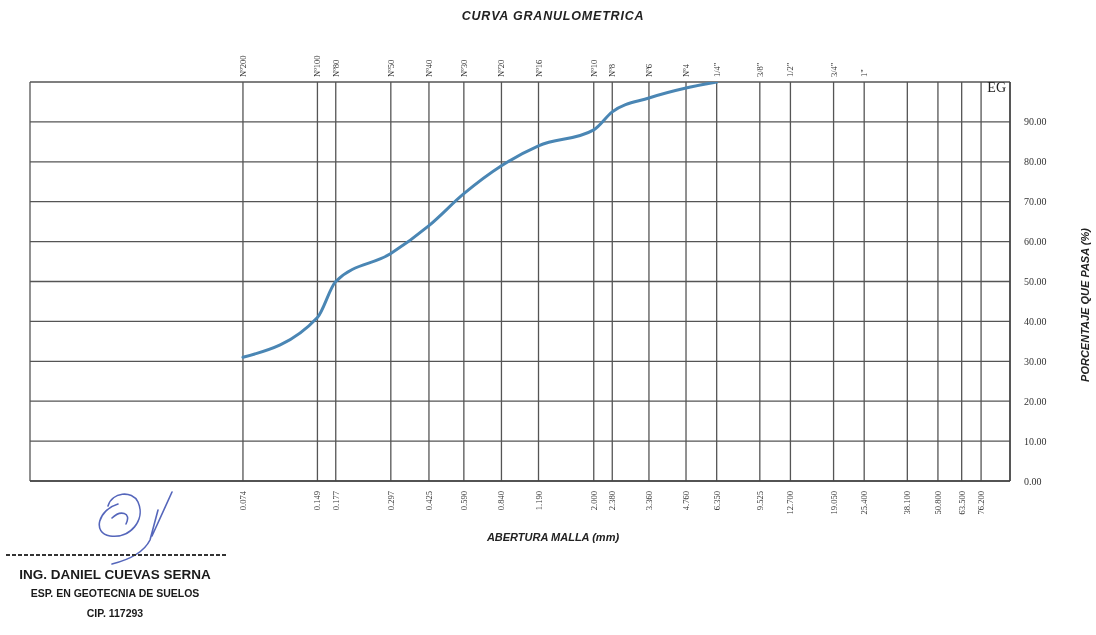 The height and width of the screenshot is (635, 1096). What do you see at coordinates (864, 73) in the screenshot?
I see `text: 1"` at bounding box center [864, 73].